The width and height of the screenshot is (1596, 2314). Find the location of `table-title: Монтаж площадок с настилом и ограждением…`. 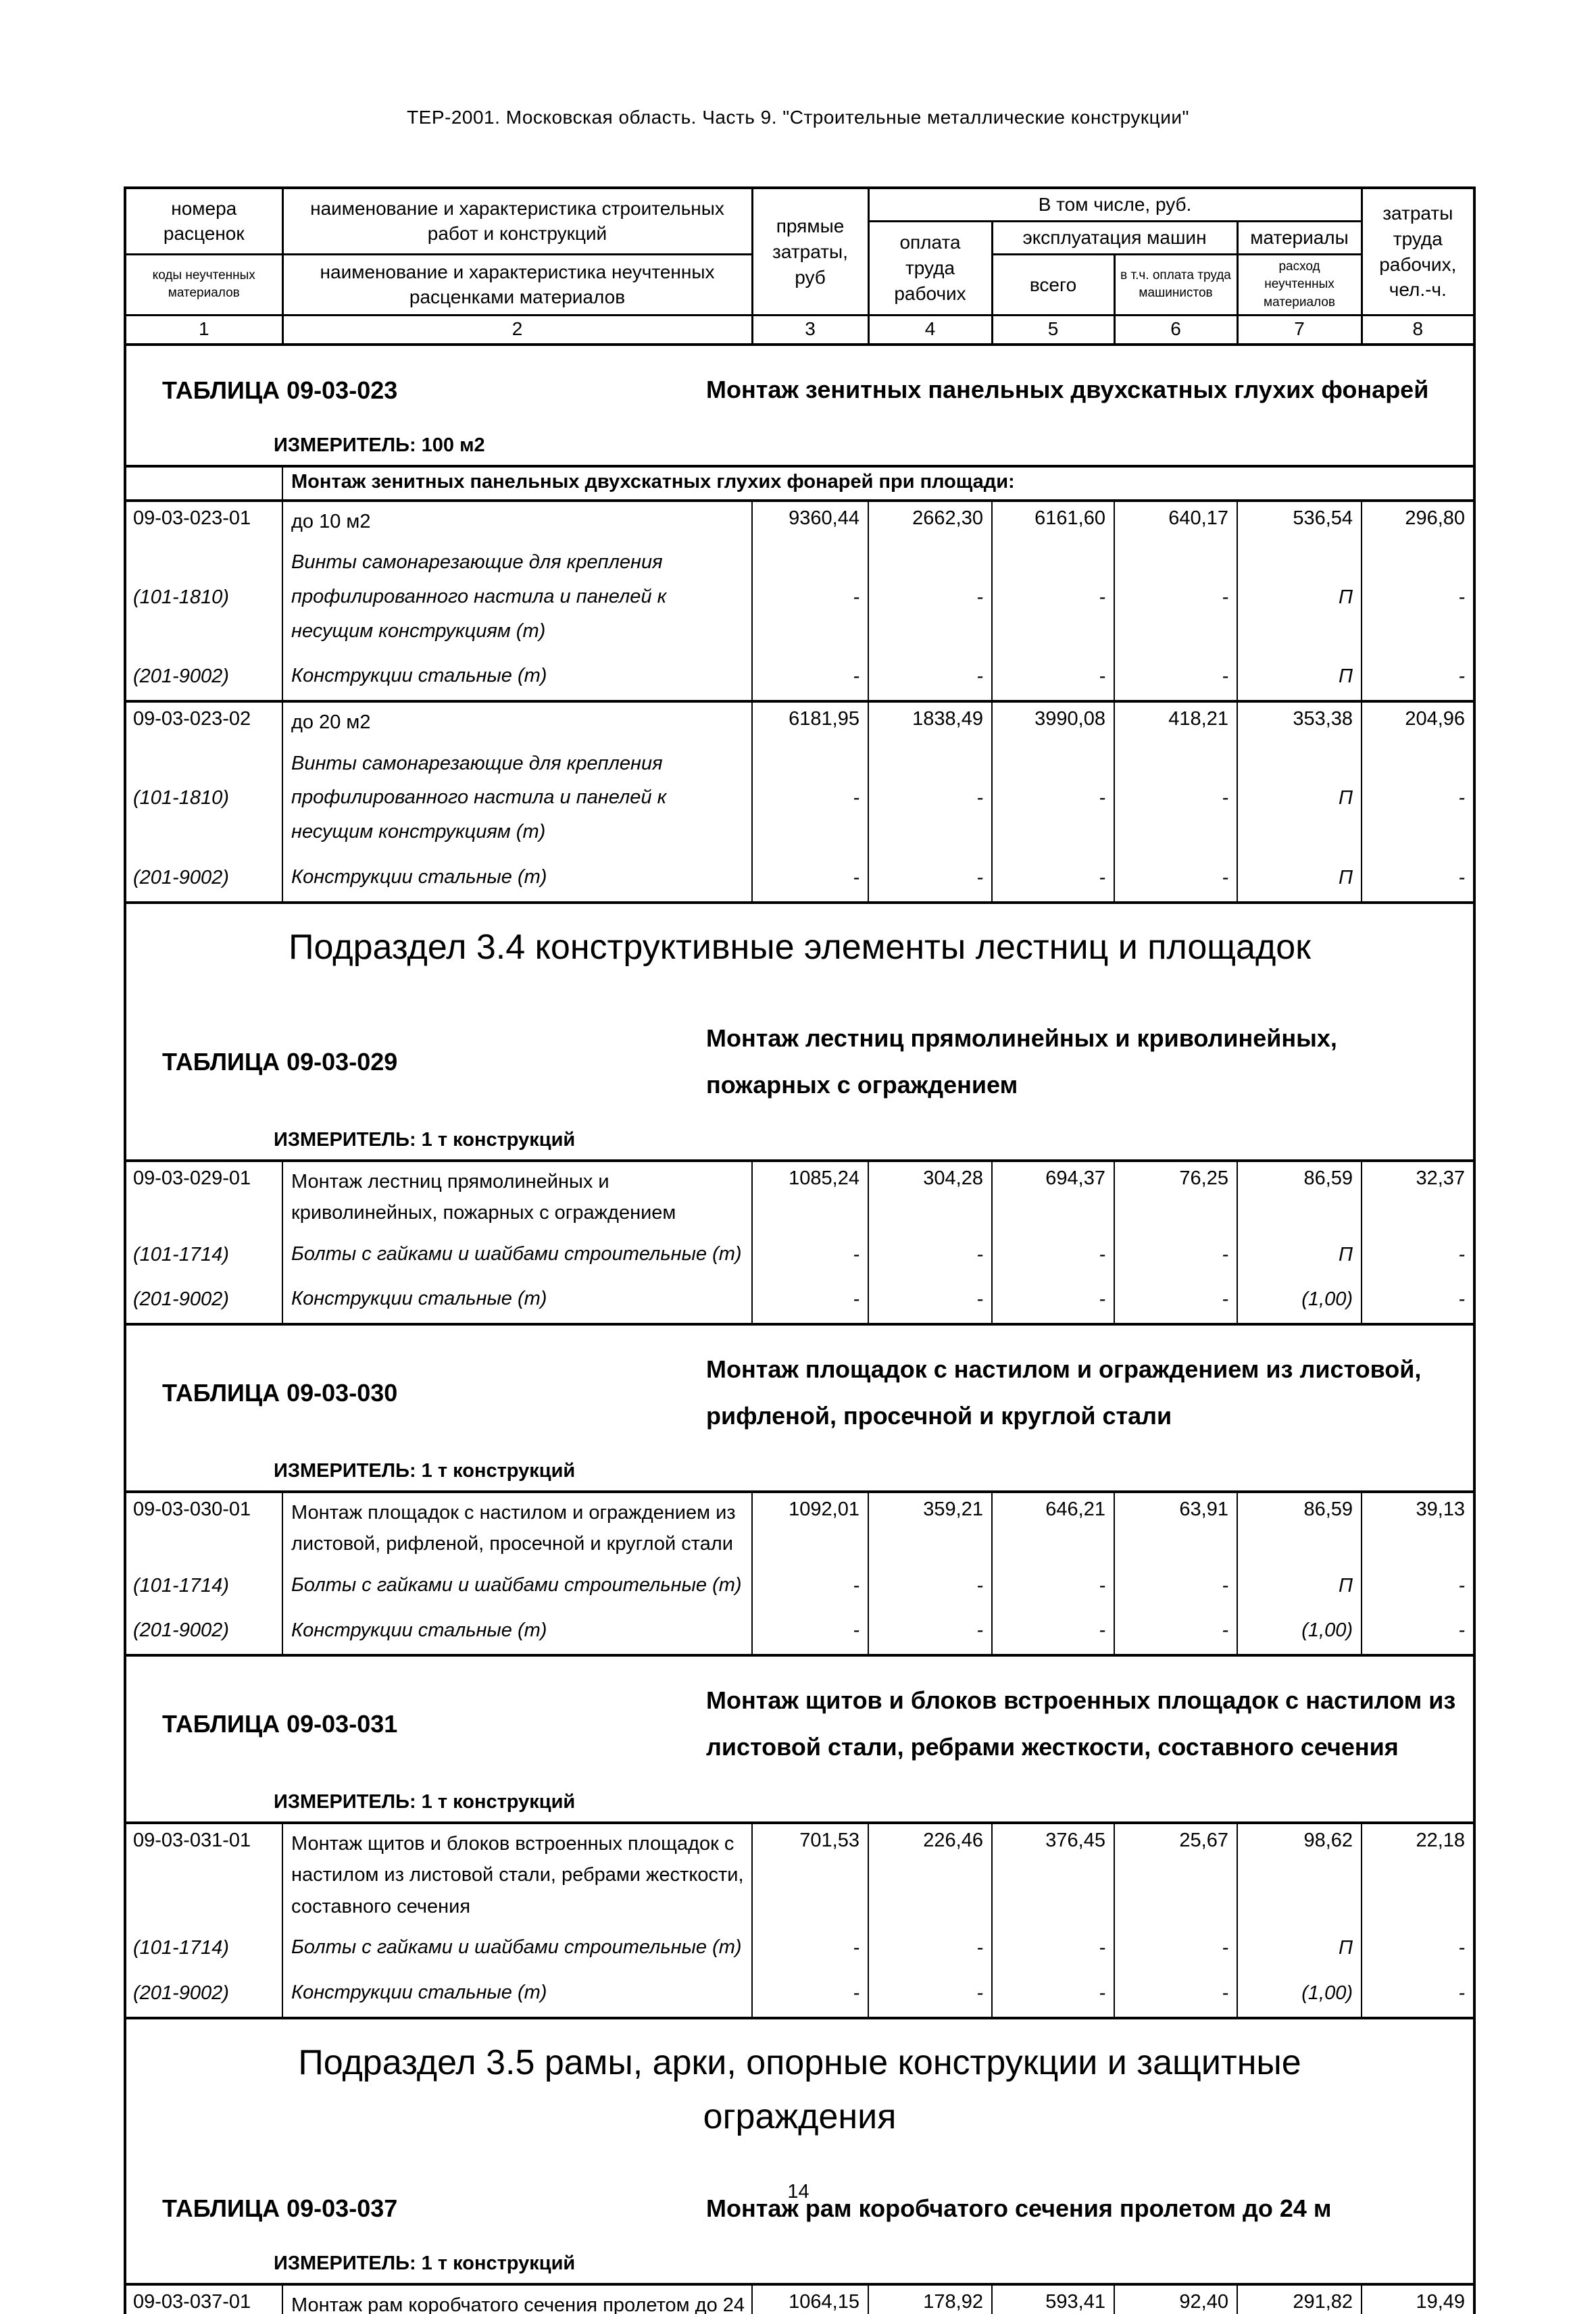

table-title: Монтаж площадок с настилом и ограждением… is located at coordinates (1064, 1393).